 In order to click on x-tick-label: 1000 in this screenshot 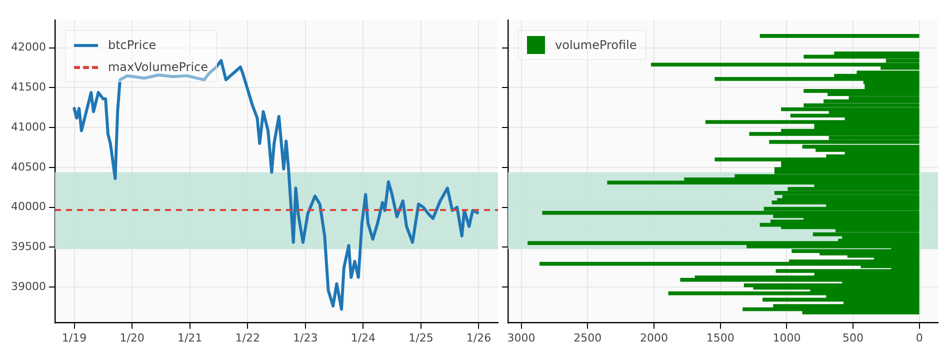, I will do `click(786, 337)`.